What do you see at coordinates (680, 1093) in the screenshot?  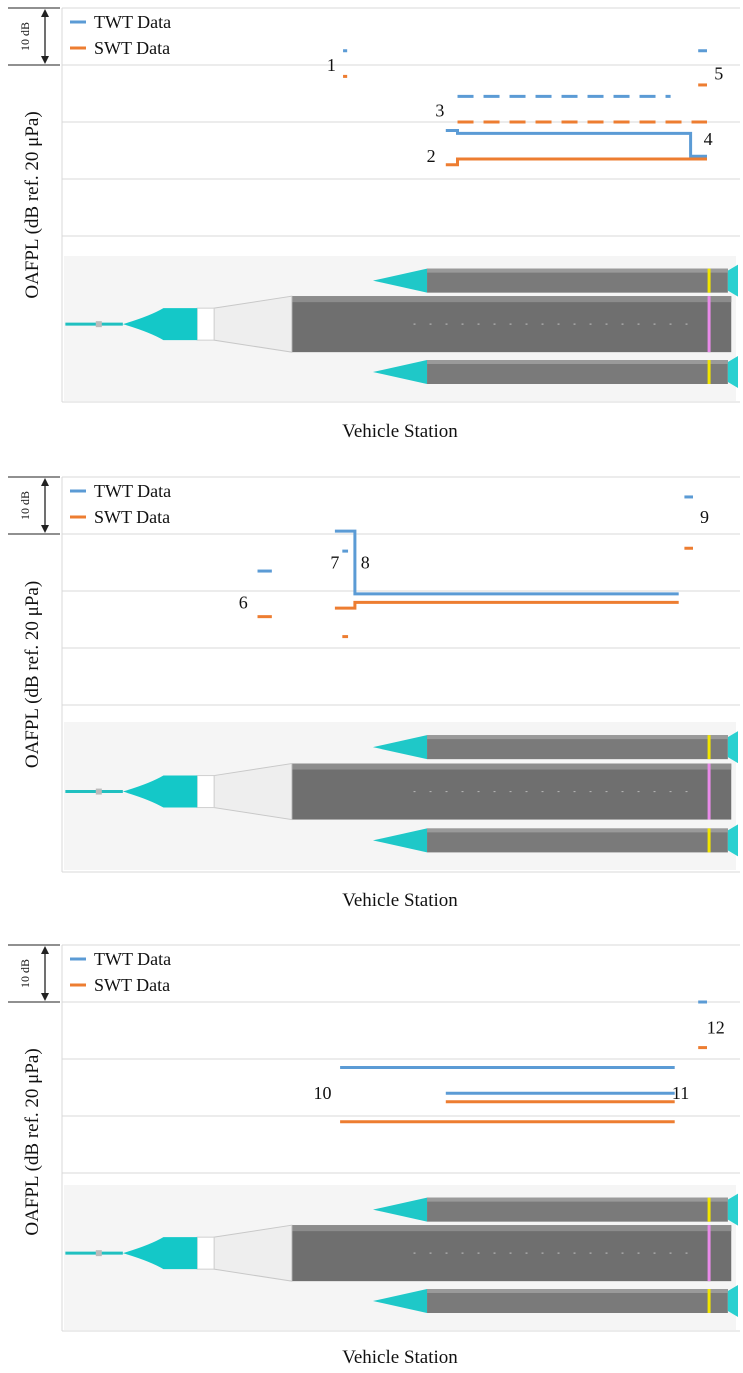 I see `annotation-11: 11` at bounding box center [680, 1093].